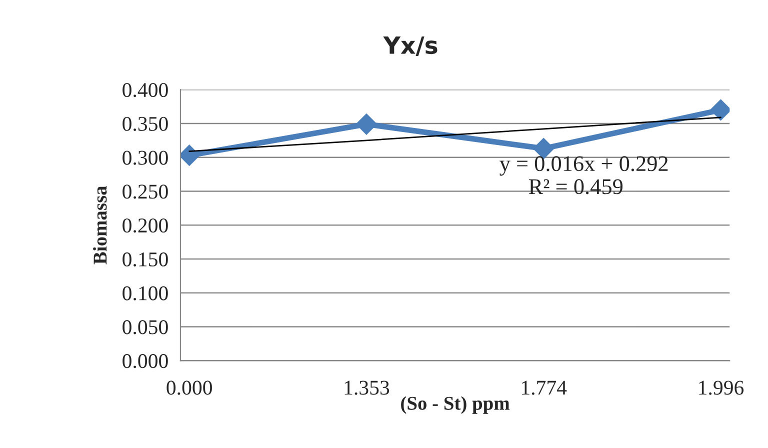  What do you see at coordinates (584, 166) in the screenshot?
I see `annotation: y = 0.016x + 0.292` at bounding box center [584, 166].